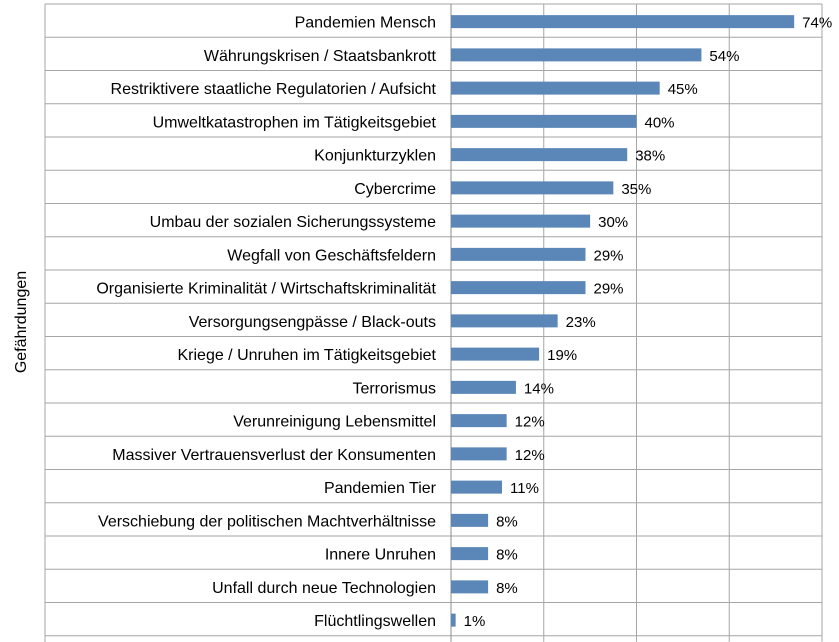  What do you see at coordinates (817, 23) in the screenshot?
I see `data-label: 74%` at bounding box center [817, 23].